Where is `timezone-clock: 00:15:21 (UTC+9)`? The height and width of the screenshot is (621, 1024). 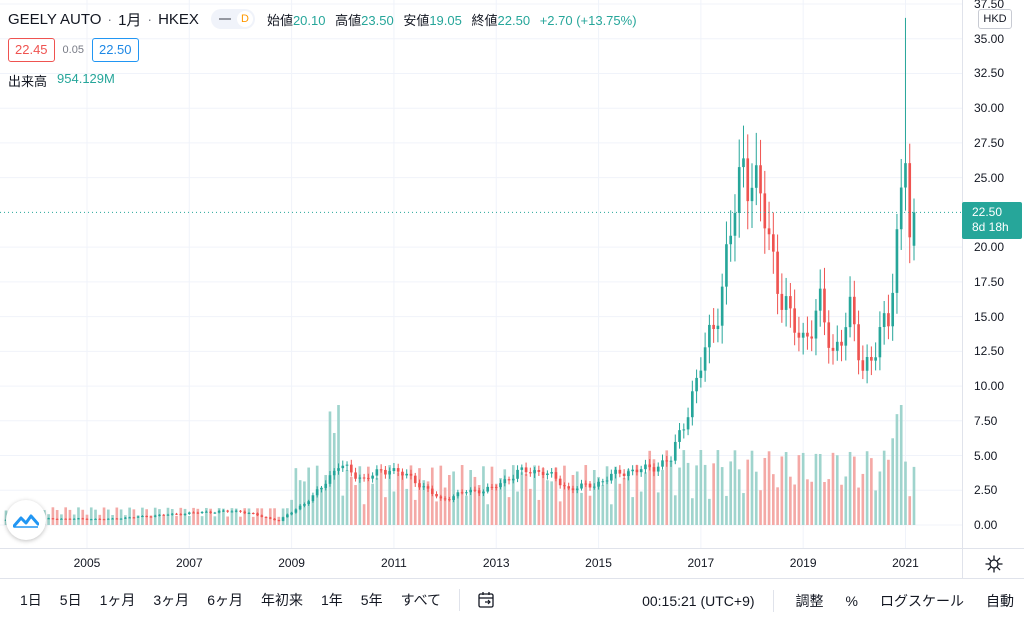 timezone-clock: 00:15:21 (UTC+9) is located at coordinates (698, 600).